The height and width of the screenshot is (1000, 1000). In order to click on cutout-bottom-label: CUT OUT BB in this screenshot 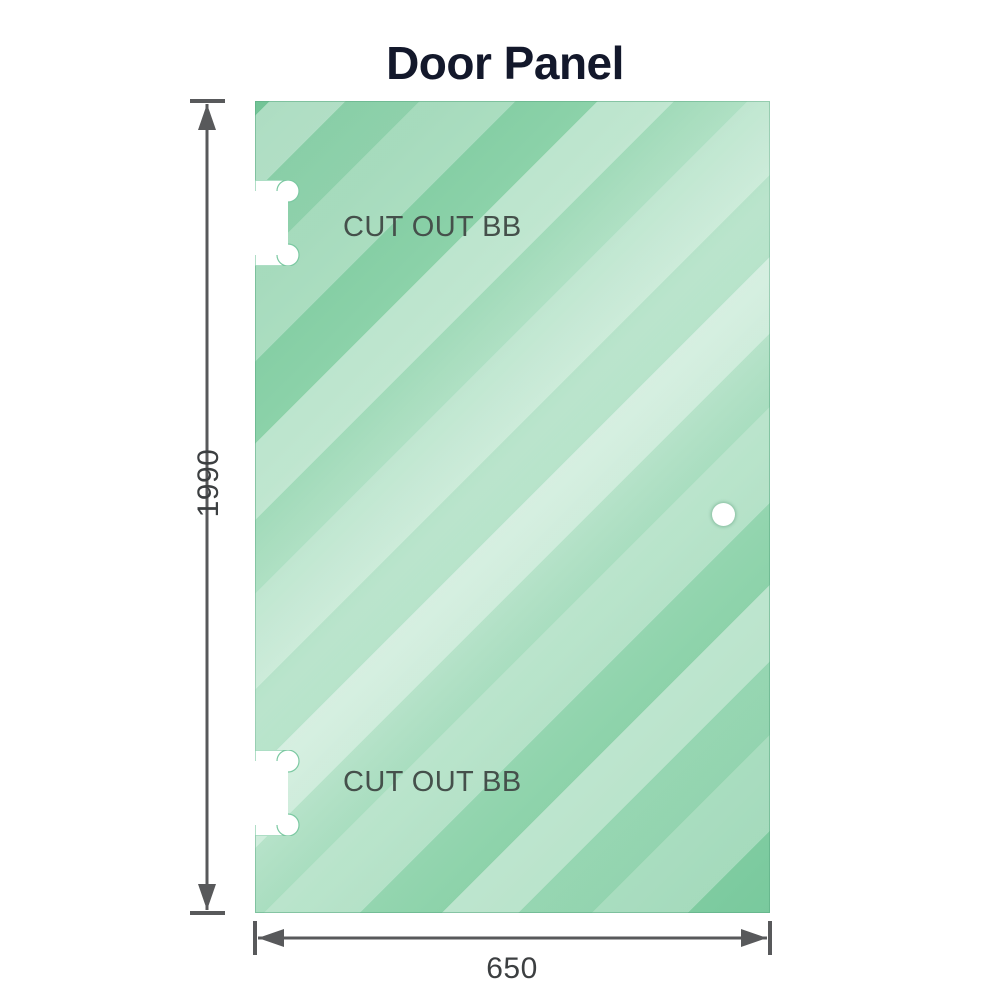, I will do `click(432, 782)`.